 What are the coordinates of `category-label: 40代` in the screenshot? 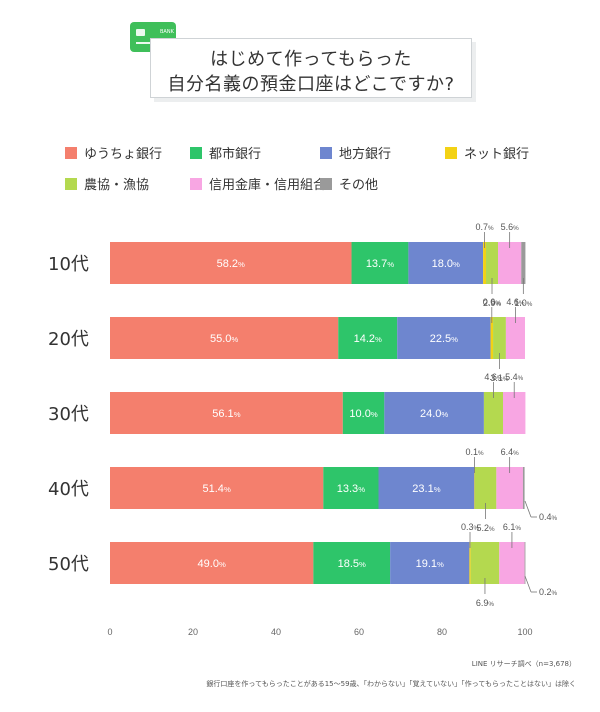 It's located at (68, 489).